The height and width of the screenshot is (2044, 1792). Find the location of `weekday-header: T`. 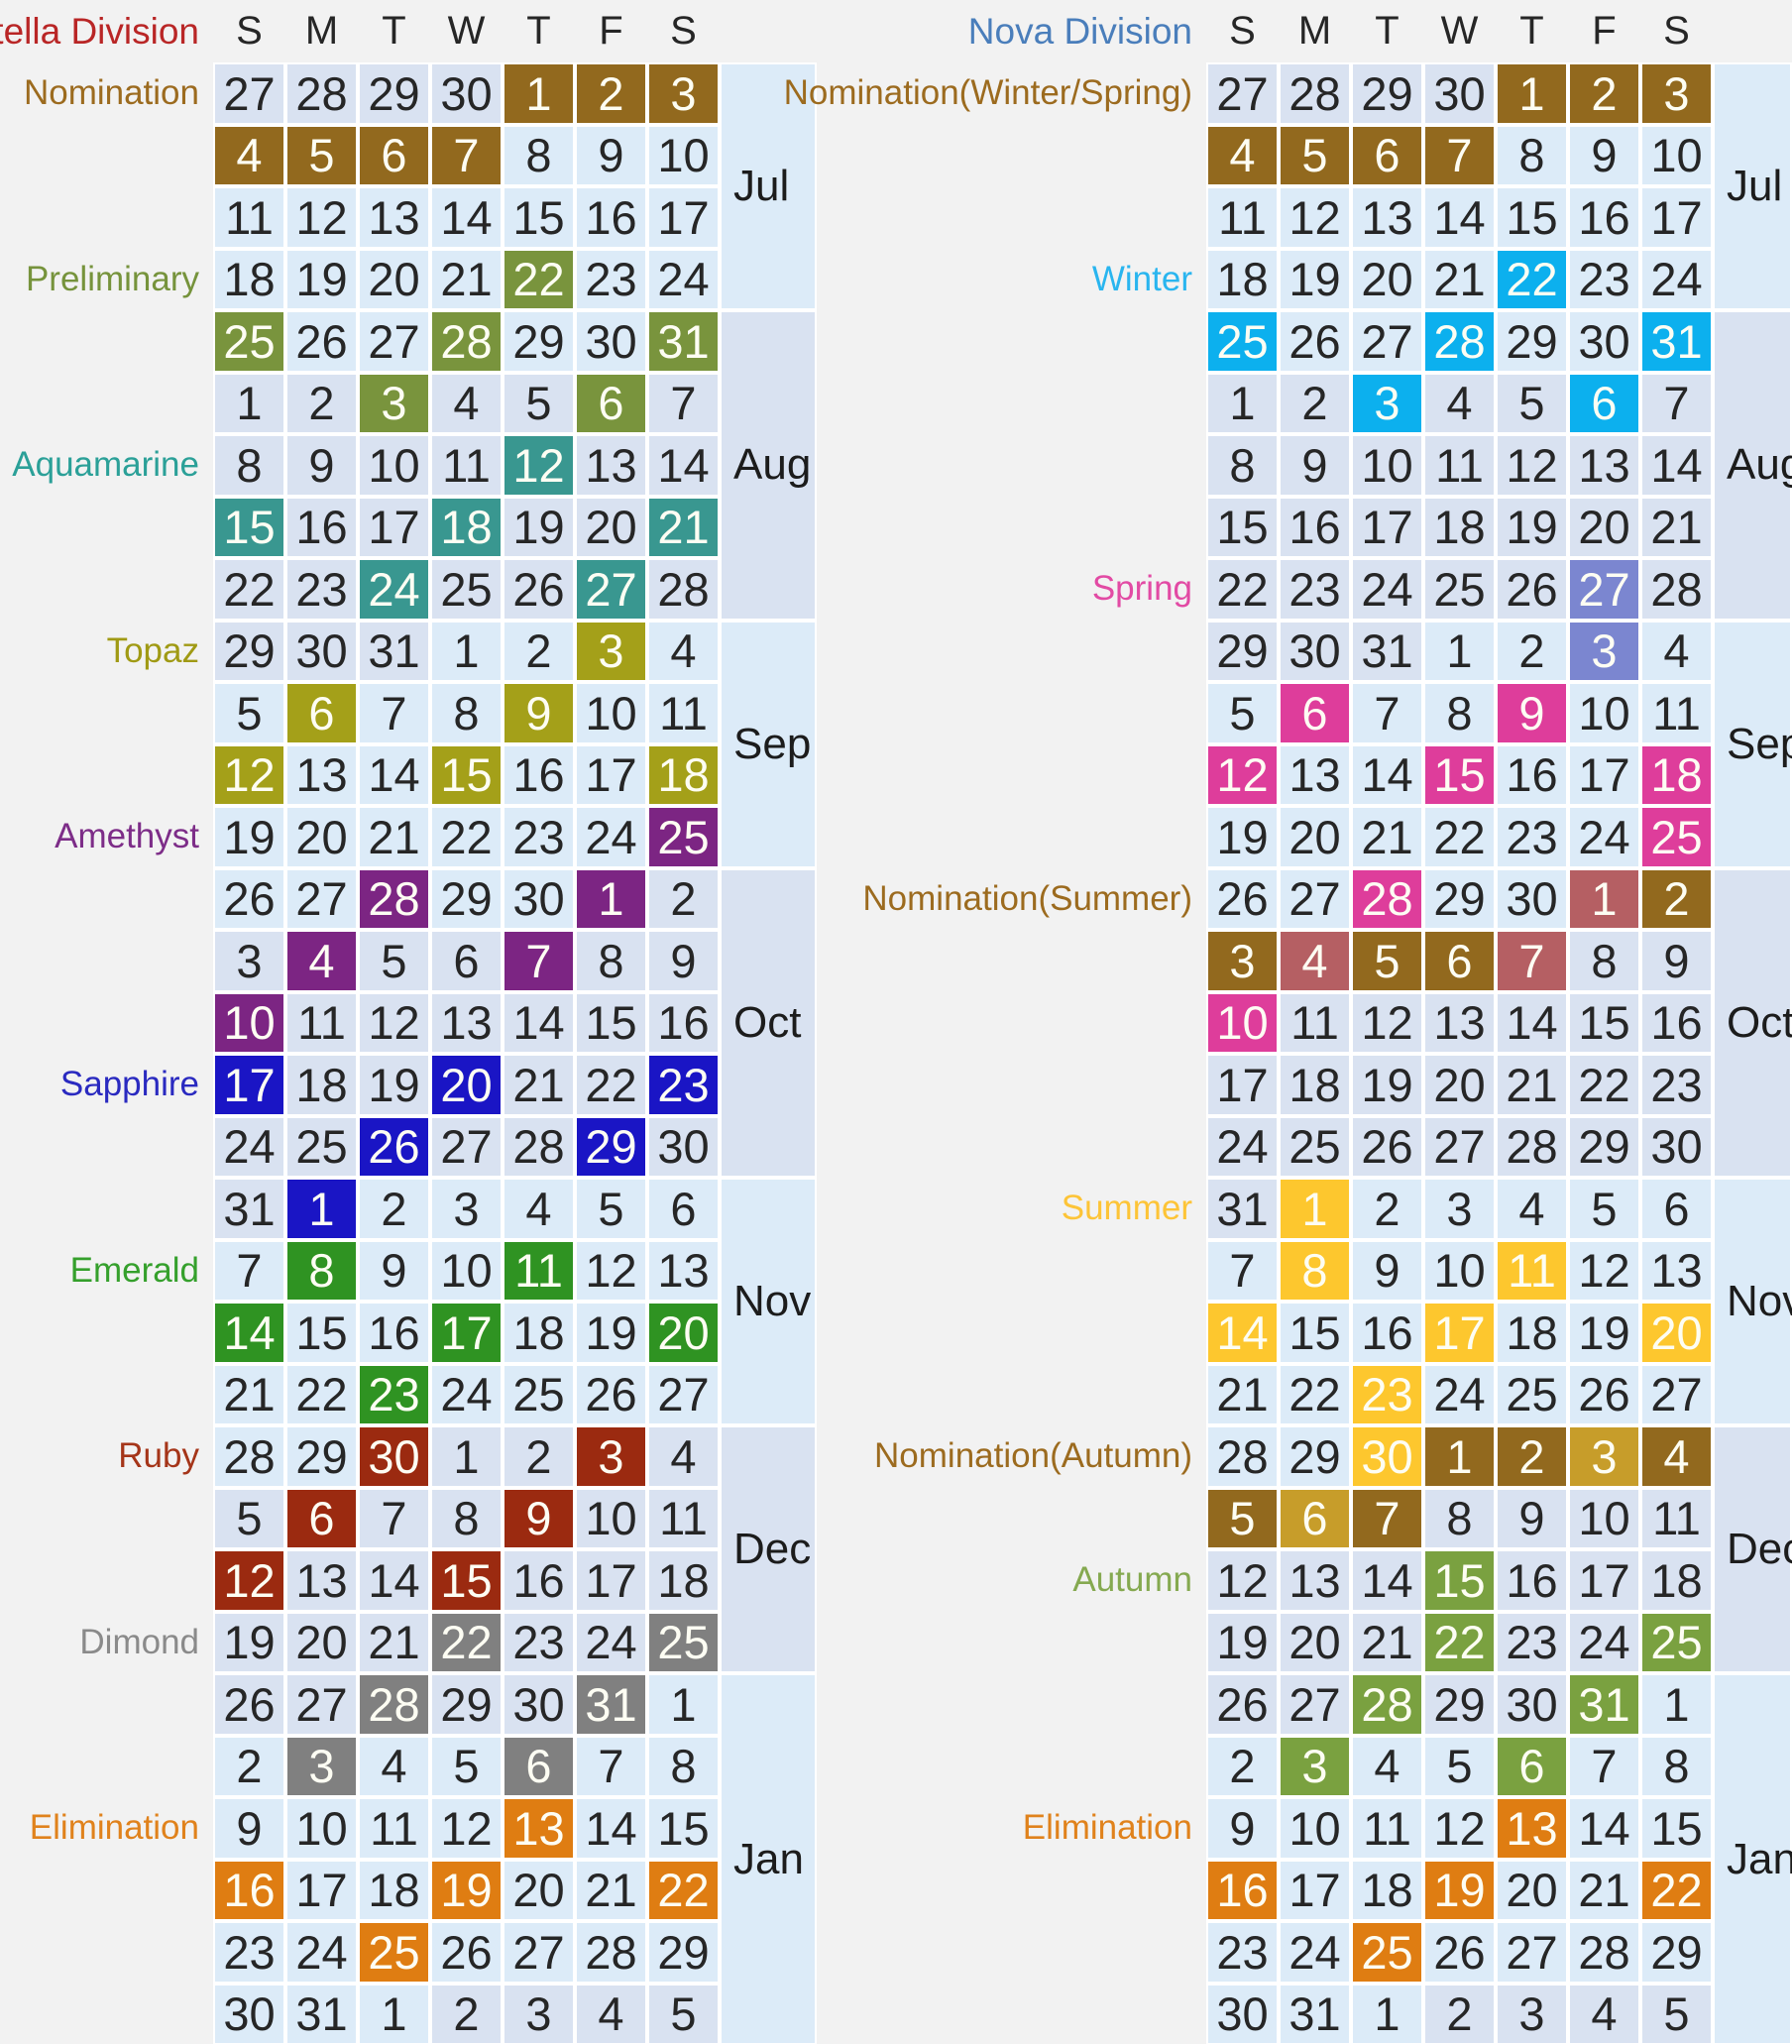

weekday-header: T is located at coordinates (1387, 31).